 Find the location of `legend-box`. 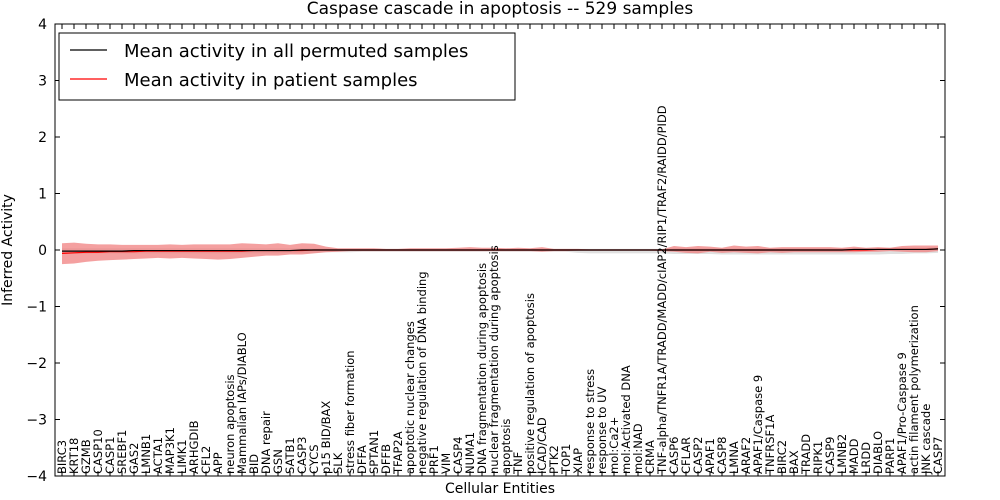

legend-box is located at coordinates (287, 66).